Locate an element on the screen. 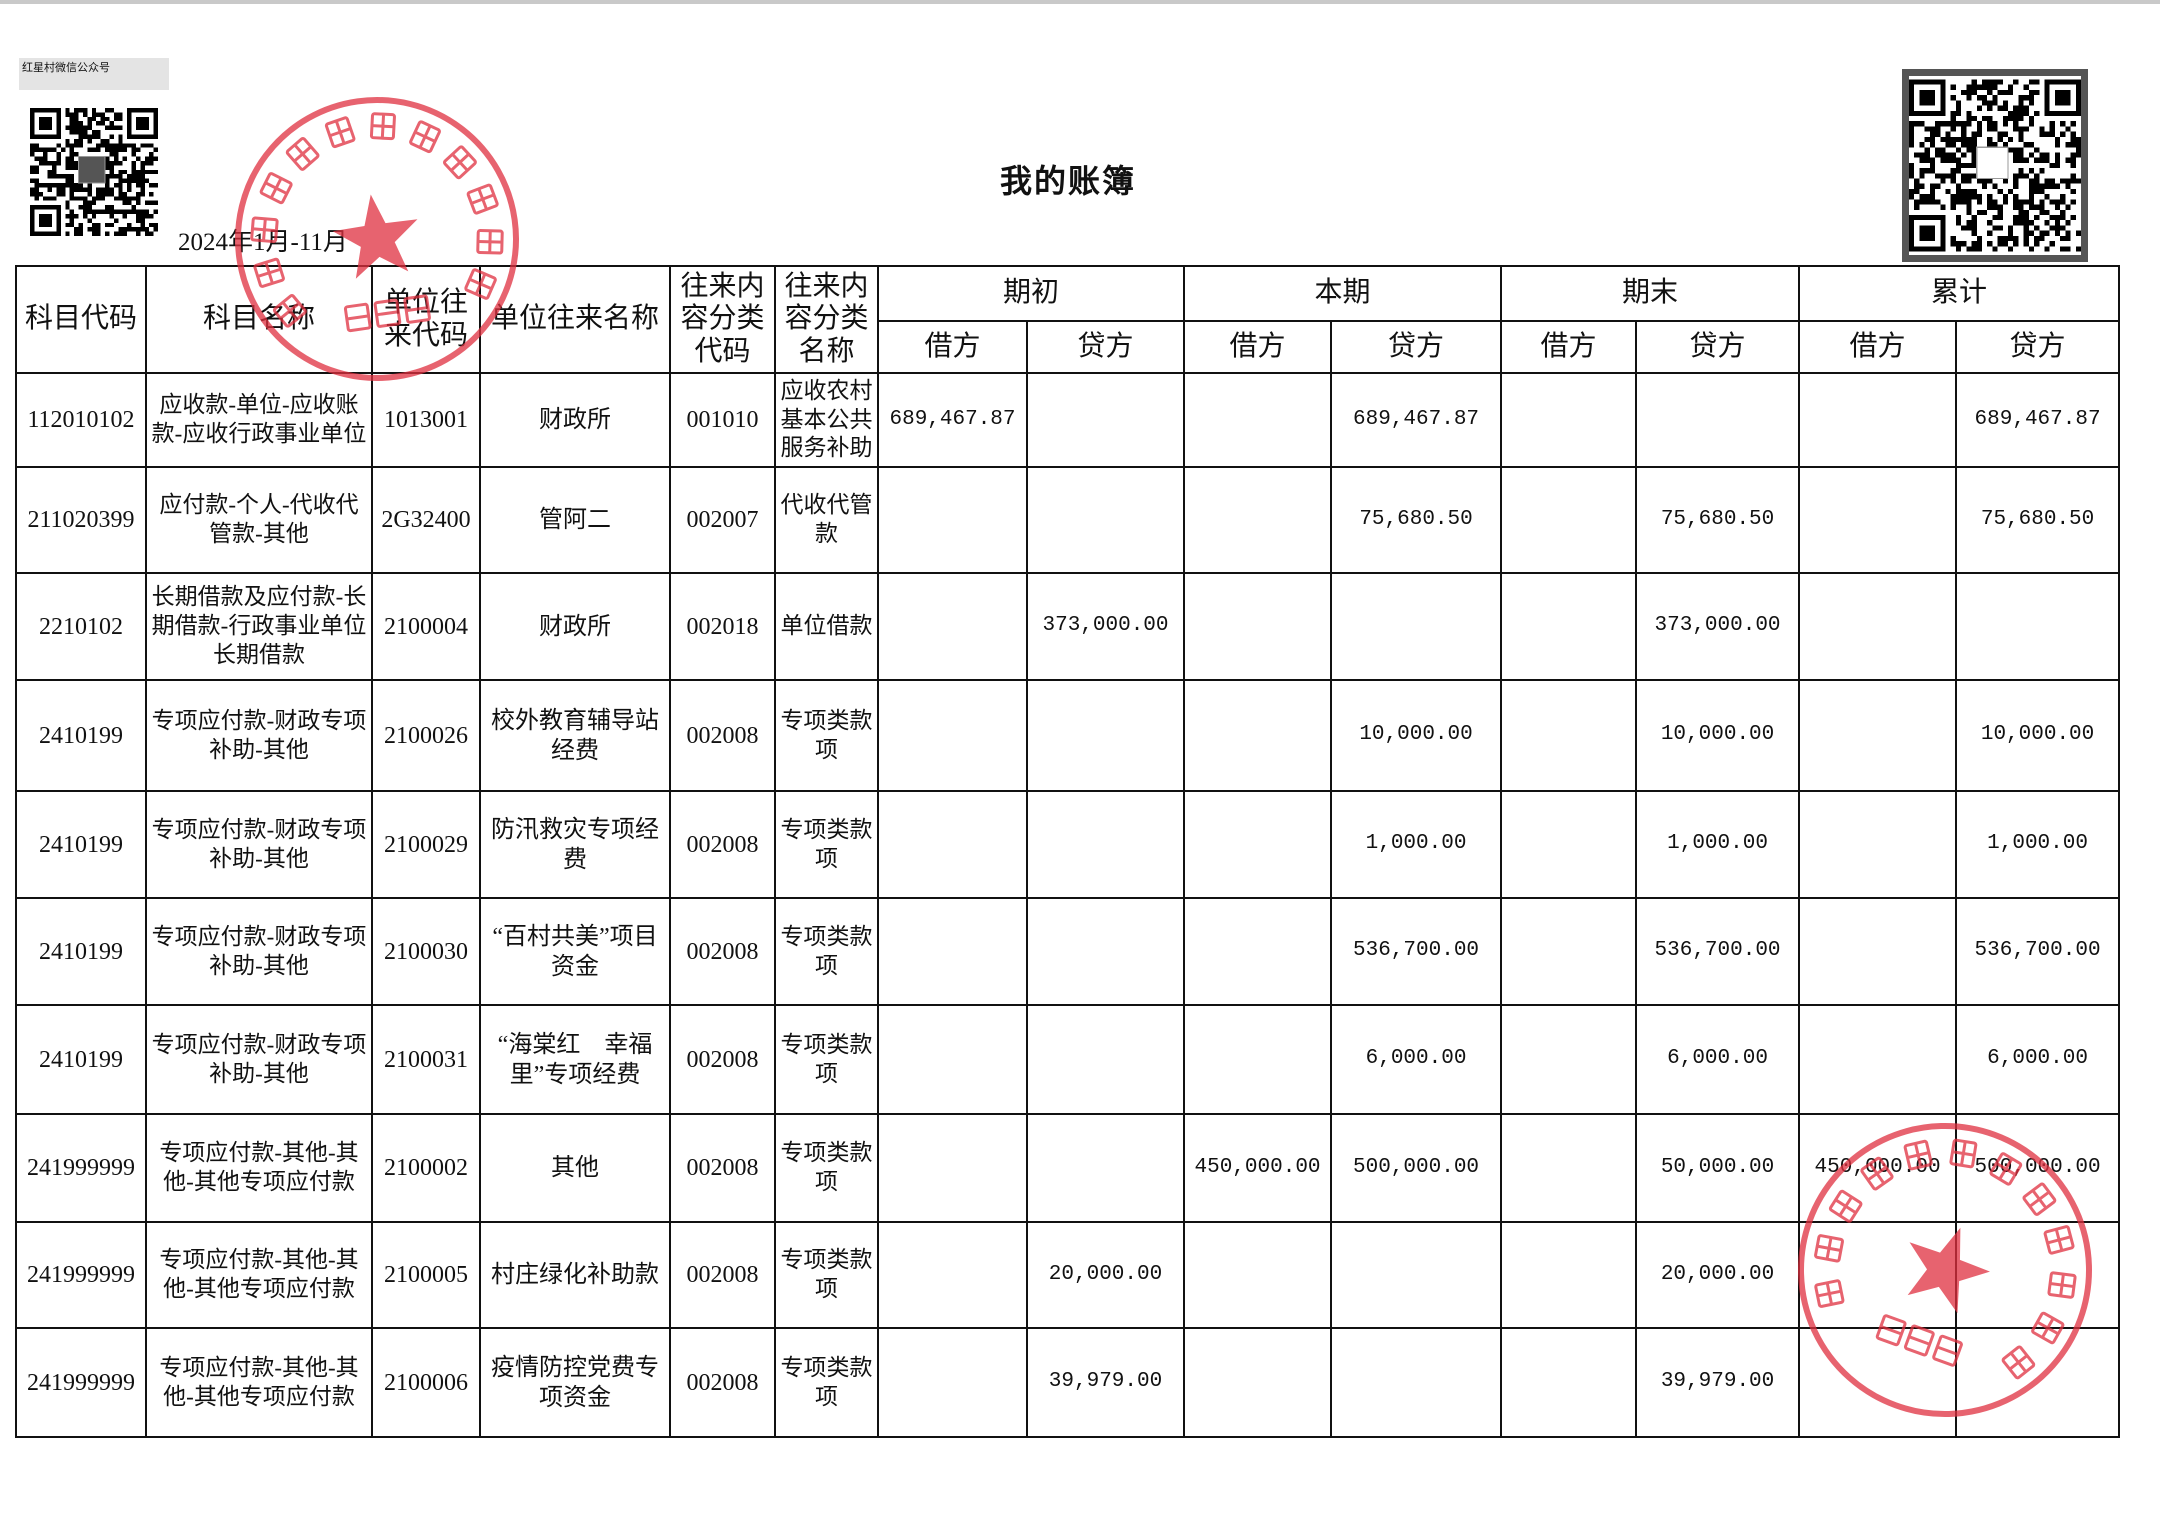 The height and width of the screenshot is (1528, 2160). header-code: 科目代码 is located at coordinates (81, 319).